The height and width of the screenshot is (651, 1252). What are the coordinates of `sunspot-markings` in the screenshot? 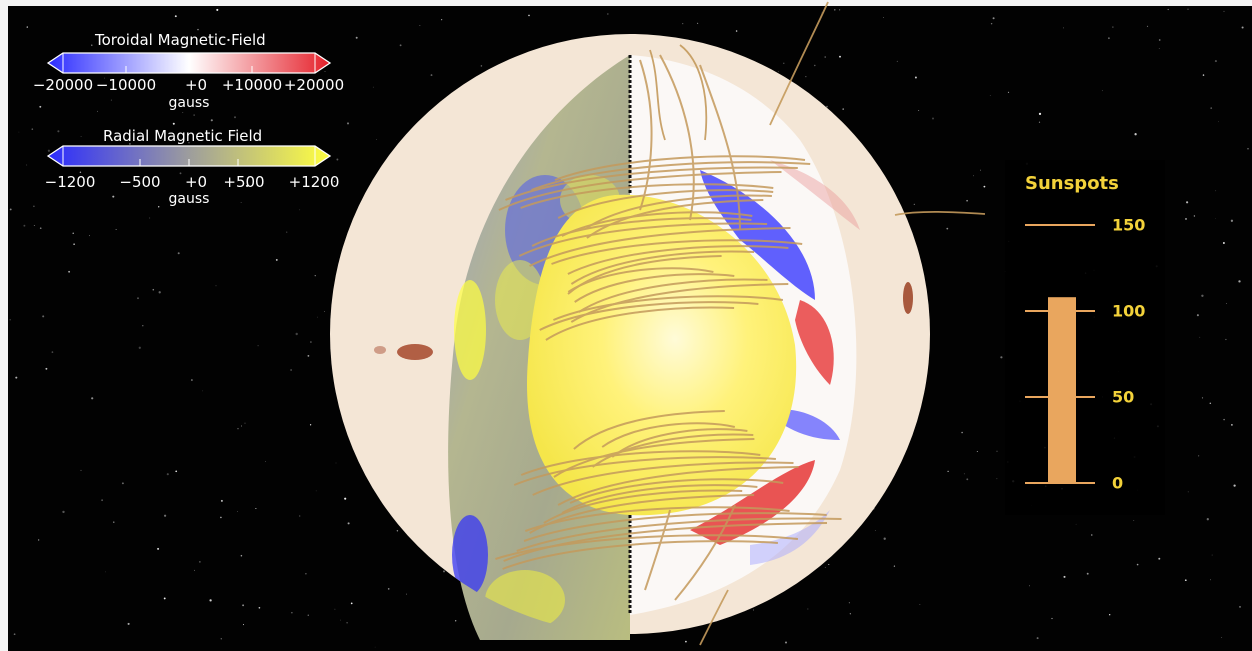 It's located at (643, 321).